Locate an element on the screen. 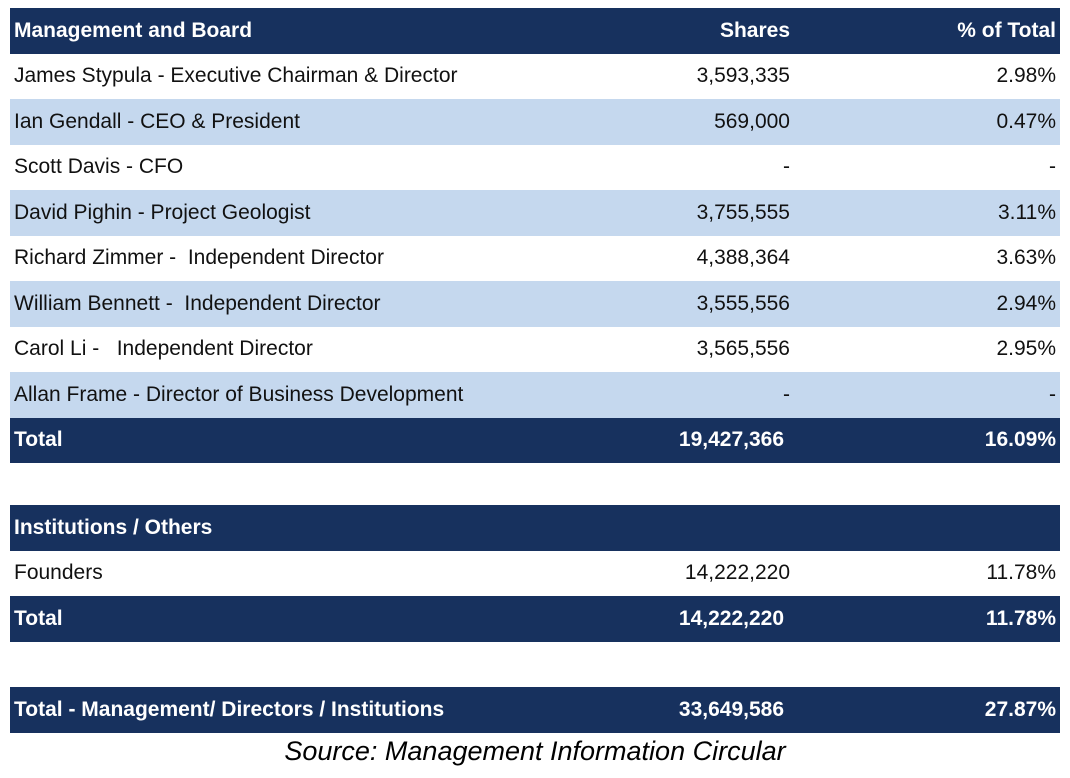 The width and height of the screenshot is (1070, 778). holder-shares: 3,565,556 is located at coordinates (743, 349).